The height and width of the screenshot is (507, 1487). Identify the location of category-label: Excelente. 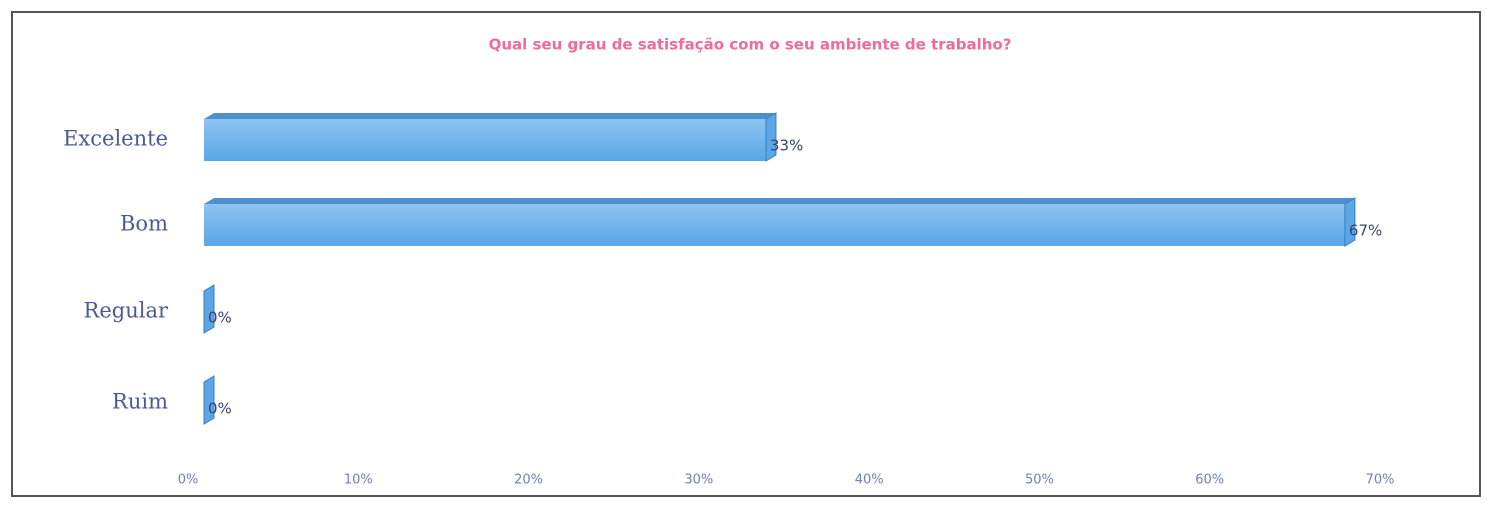
(115, 139).